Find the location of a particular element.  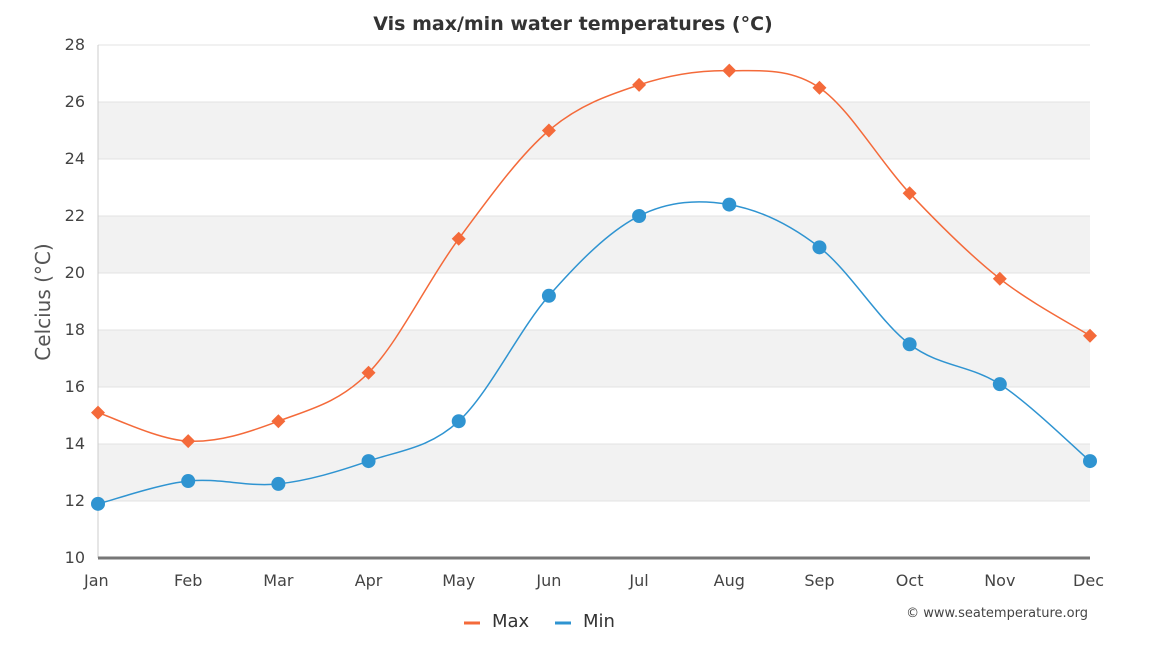

chart-title: Vis max/min water temperatures (°C) is located at coordinates (572, 24).